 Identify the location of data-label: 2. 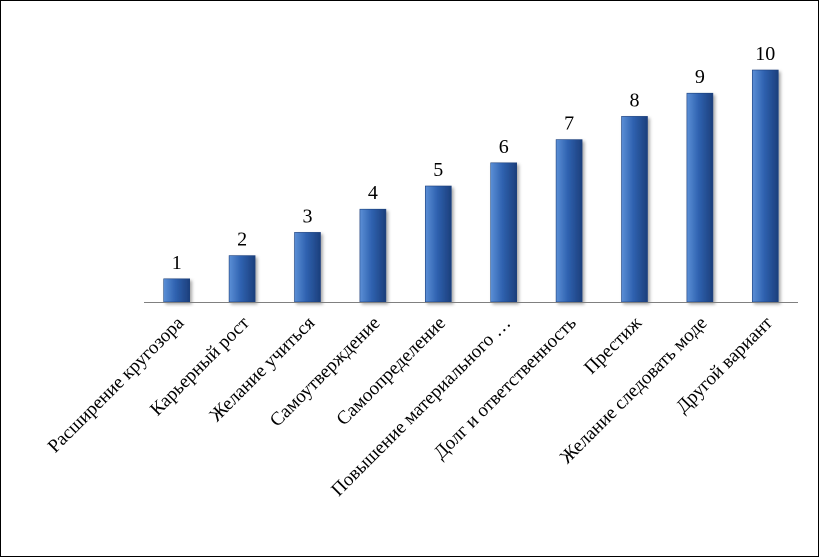
(242, 240).